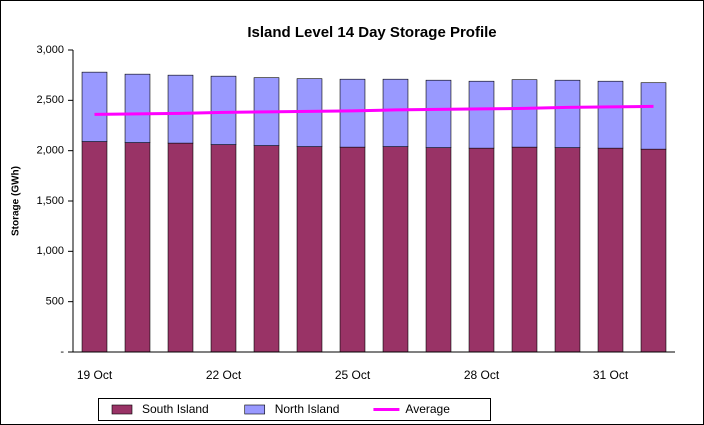 The width and height of the screenshot is (704, 425). I want to click on x-tick-label: 19 Oct, so click(95, 375).